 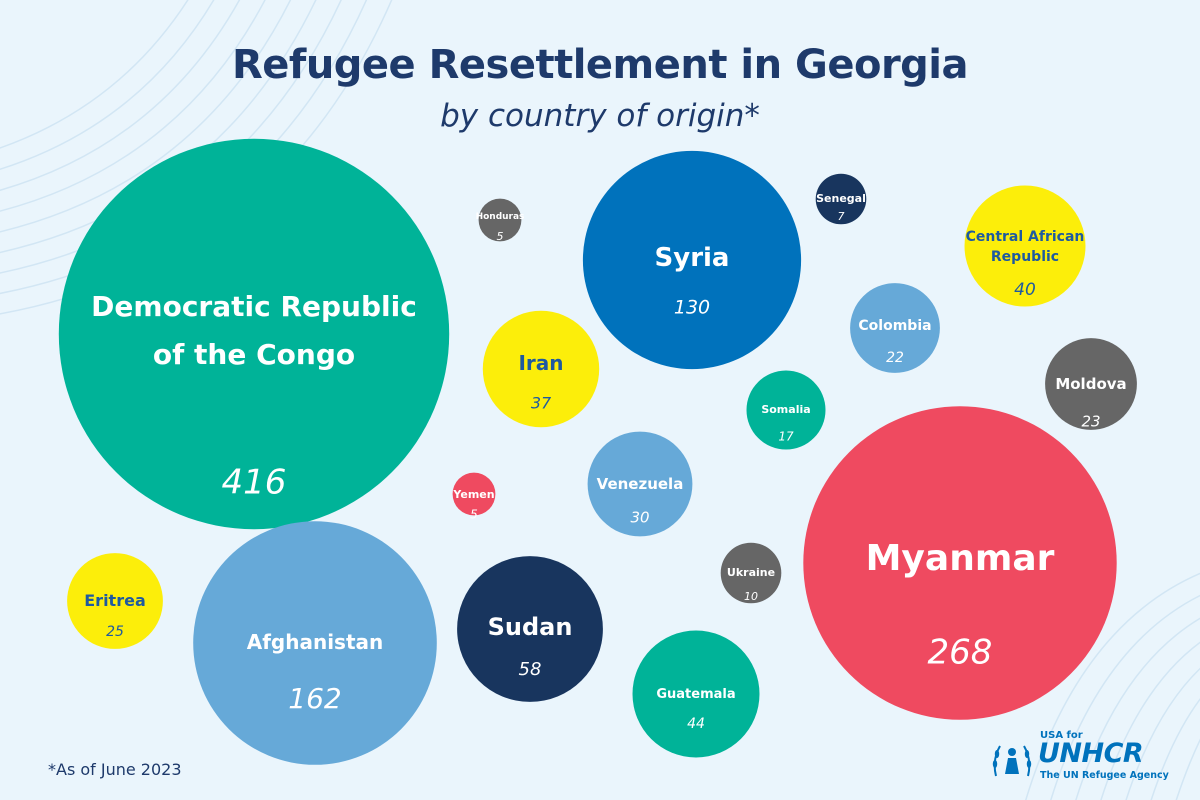 I want to click on bubble-sudan: Sudan 58, so click(x=530, y=629).